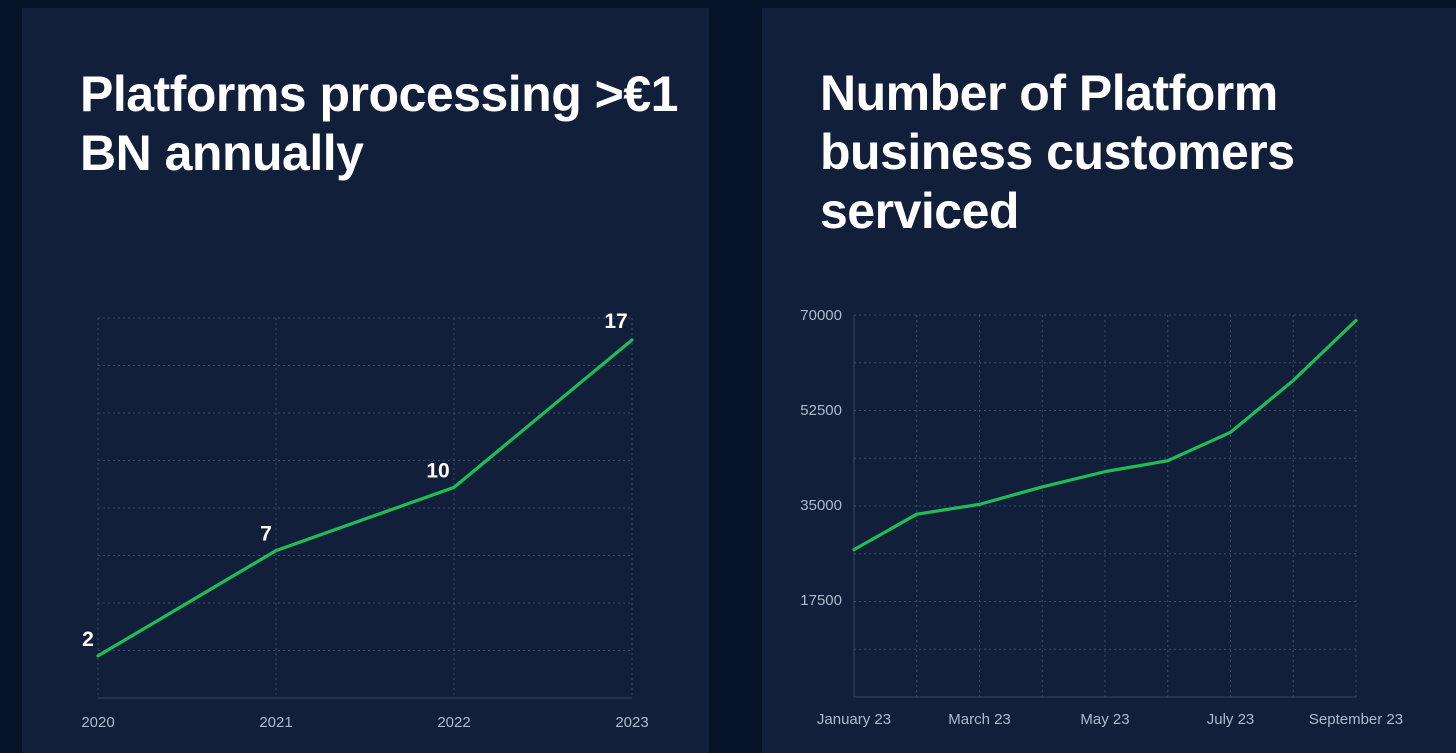 The image size is (1456, 753). I want to click on chart-title-platforms: Platforms processing >€1 BN annually, so click(379, 123).